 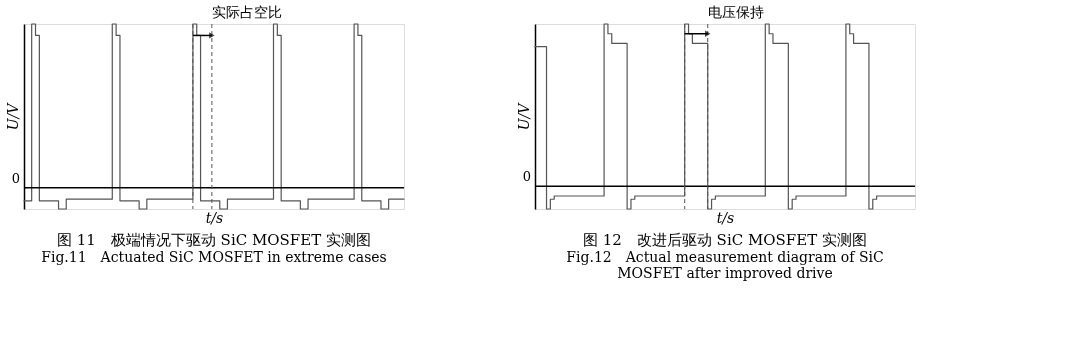 I want to click on text: 图 11 极端情况下驱动 SiC MOSFET 实测图, so click(x=214, y=240).